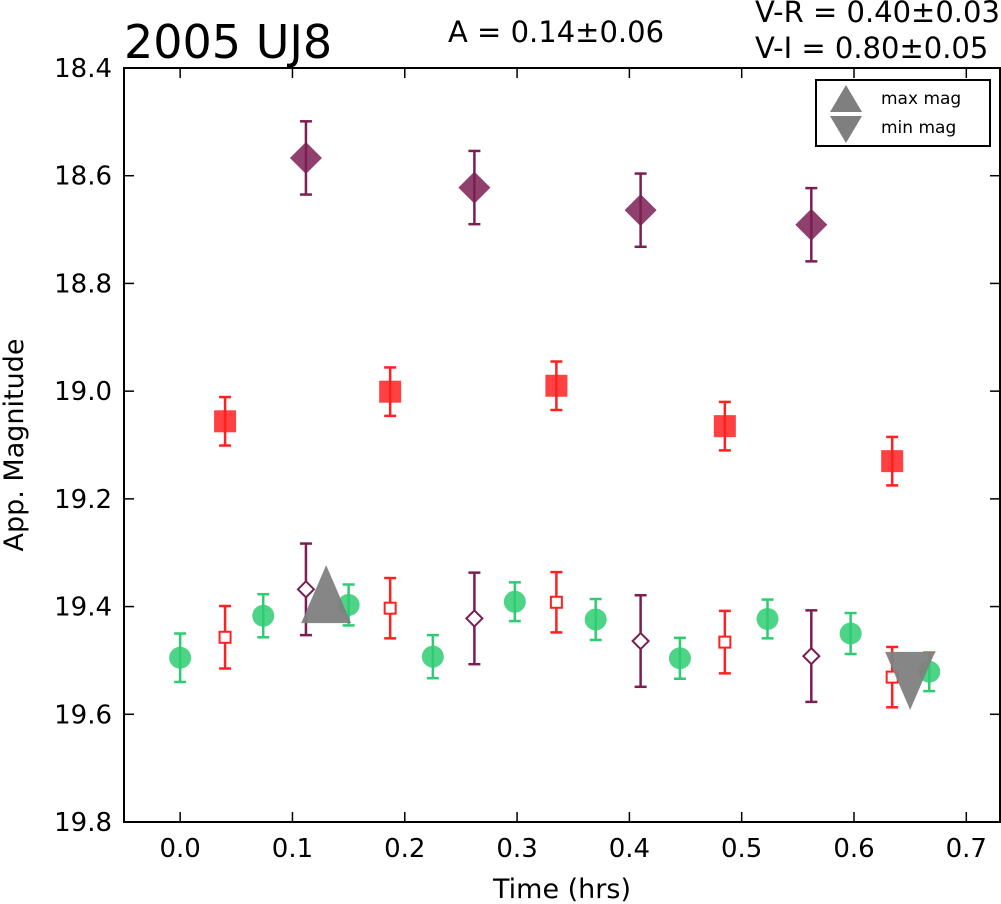 The width and height of the screenshot is (1001, 904). What do you see at coordinates (877, 14) in the screenshot?
I see `color-index-vr: V-R = 0.40±0.03` at bounding box center [877, 14].